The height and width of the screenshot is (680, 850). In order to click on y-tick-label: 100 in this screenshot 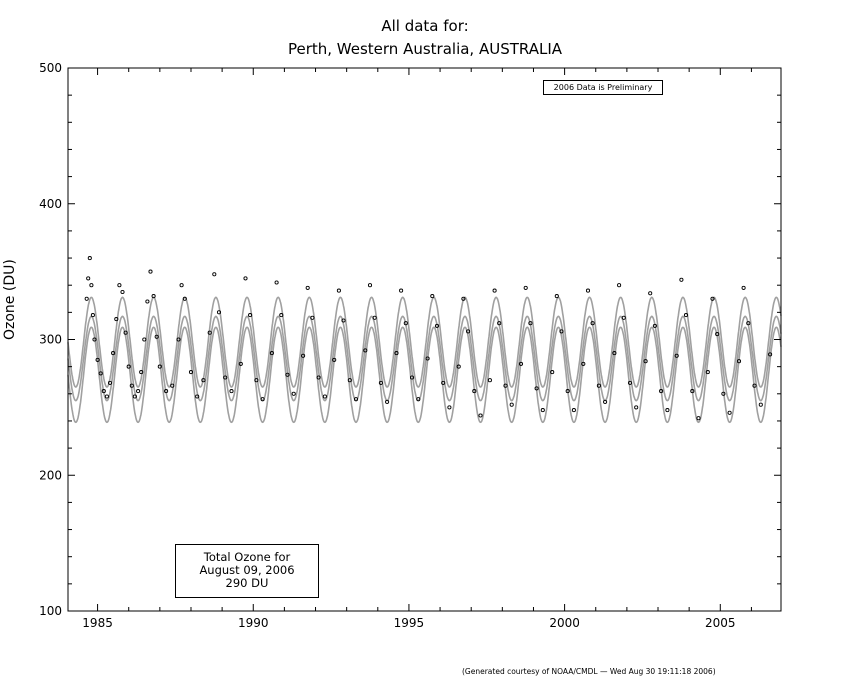, I will do `click(50, 611)`.